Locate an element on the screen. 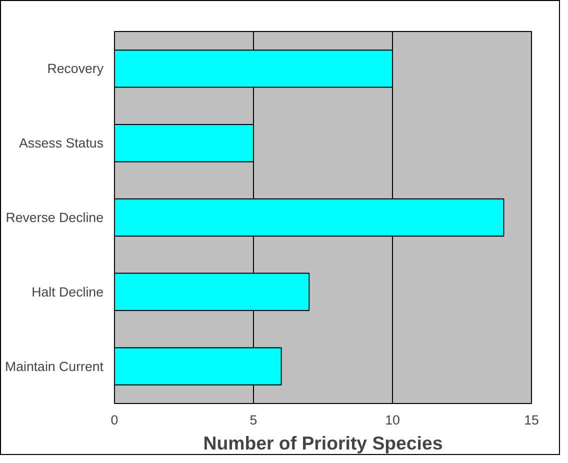 The image size is (568, 463). y-tick-label: Halt Decline is located at coordinates (68, 292).